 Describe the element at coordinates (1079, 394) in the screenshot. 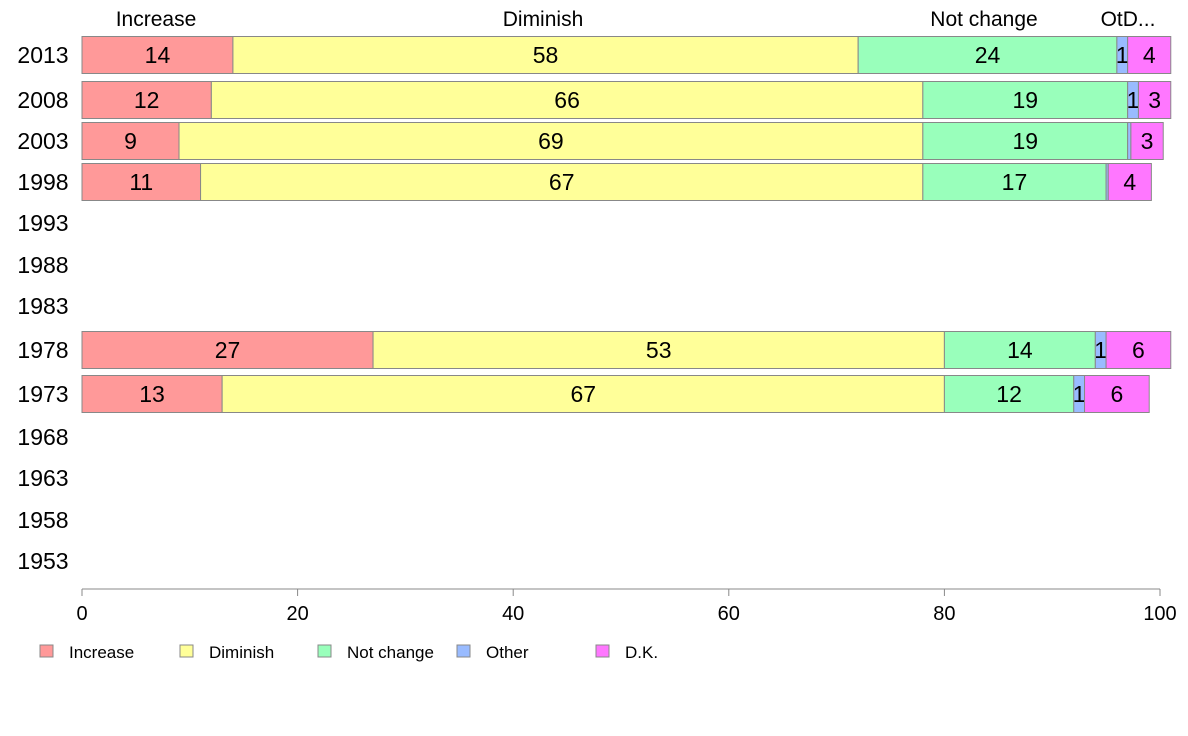

I see `data-label-1973-3: 1` at that location.